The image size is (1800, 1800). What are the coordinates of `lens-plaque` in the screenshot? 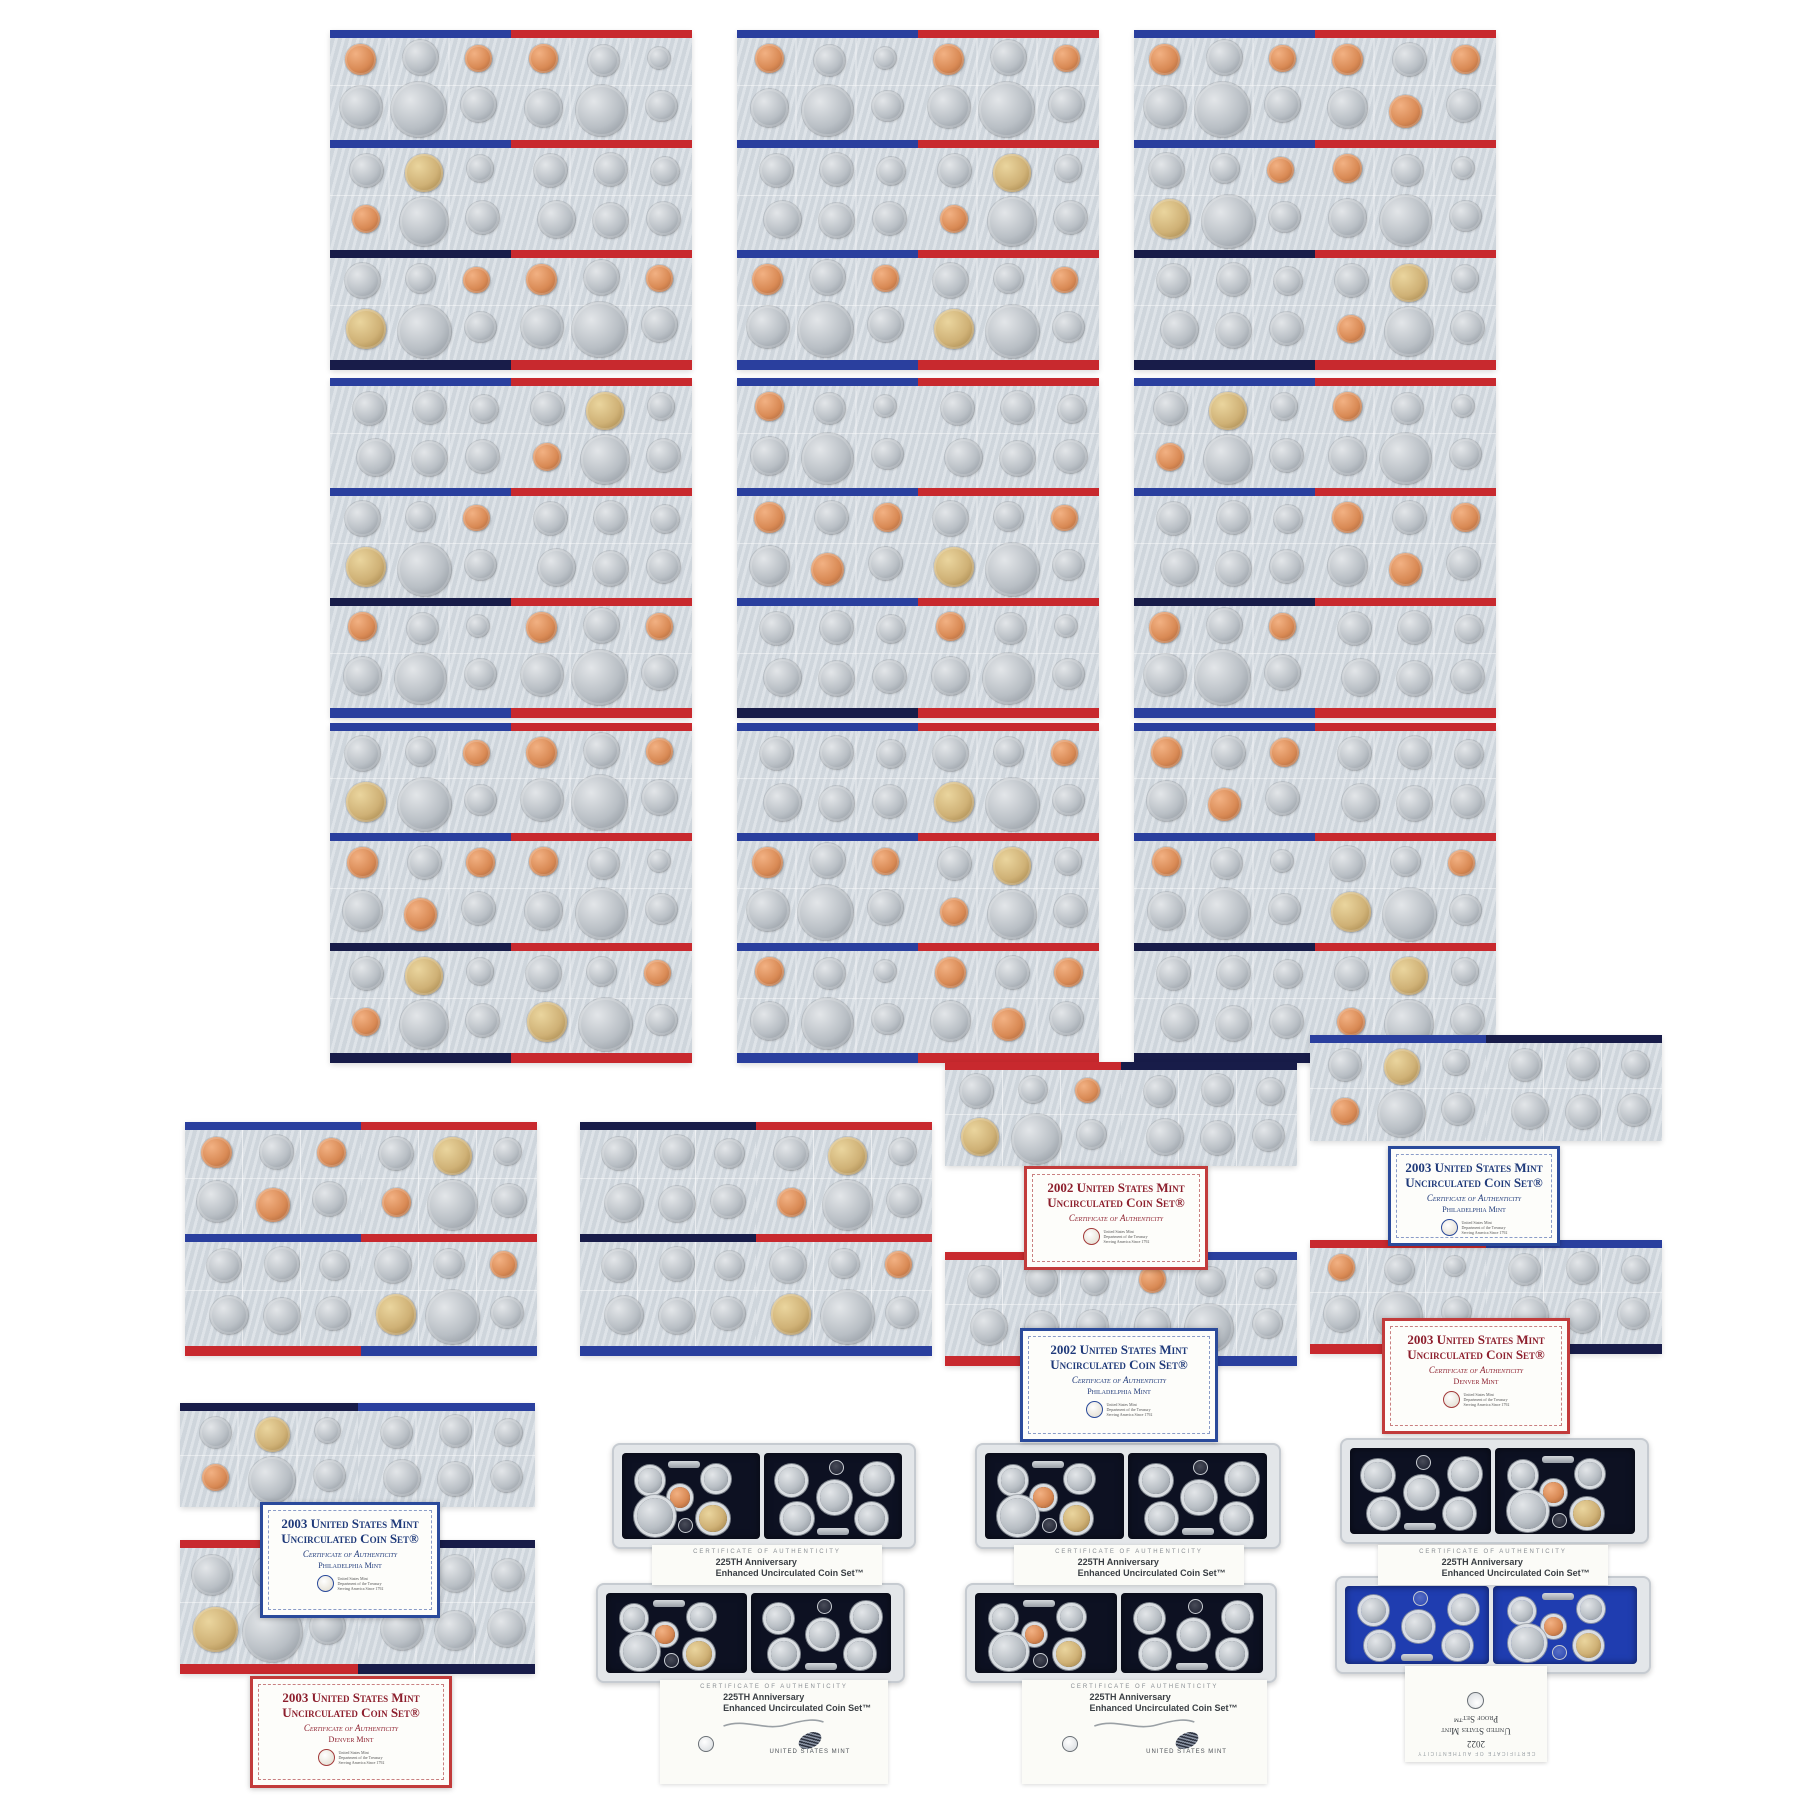 It's located at (1192, 1666).